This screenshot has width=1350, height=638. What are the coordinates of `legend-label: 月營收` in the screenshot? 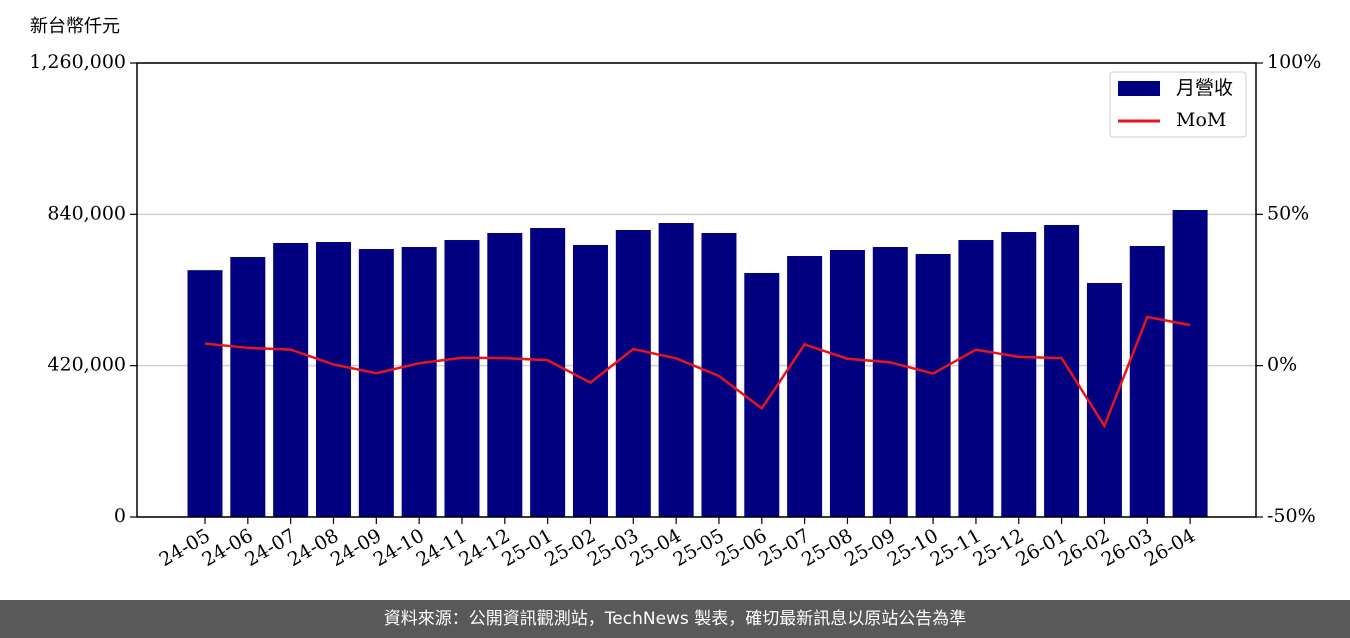 It's located at (1204, 88).